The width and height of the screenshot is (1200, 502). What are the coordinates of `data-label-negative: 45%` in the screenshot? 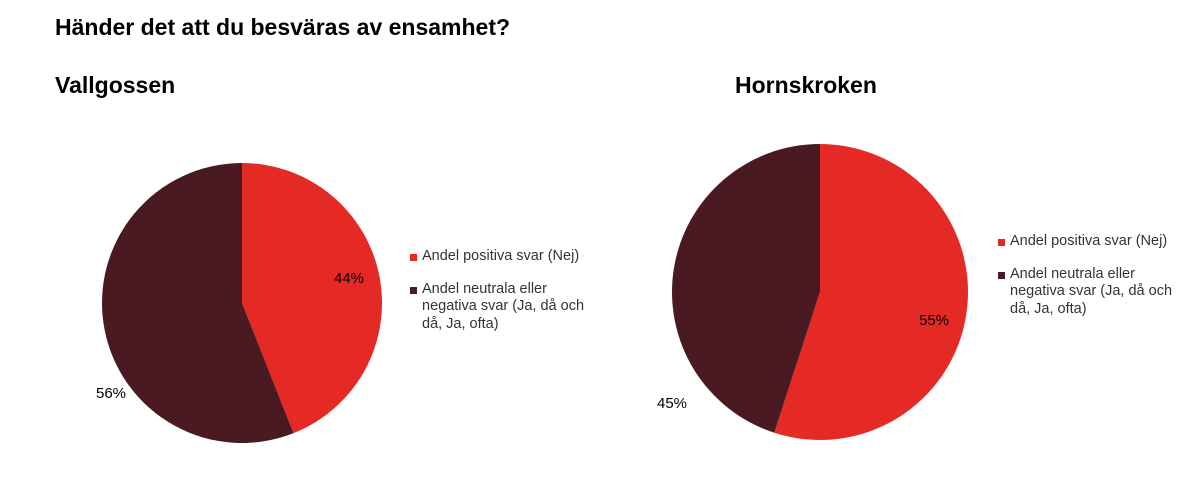 It's located at (672, 403).